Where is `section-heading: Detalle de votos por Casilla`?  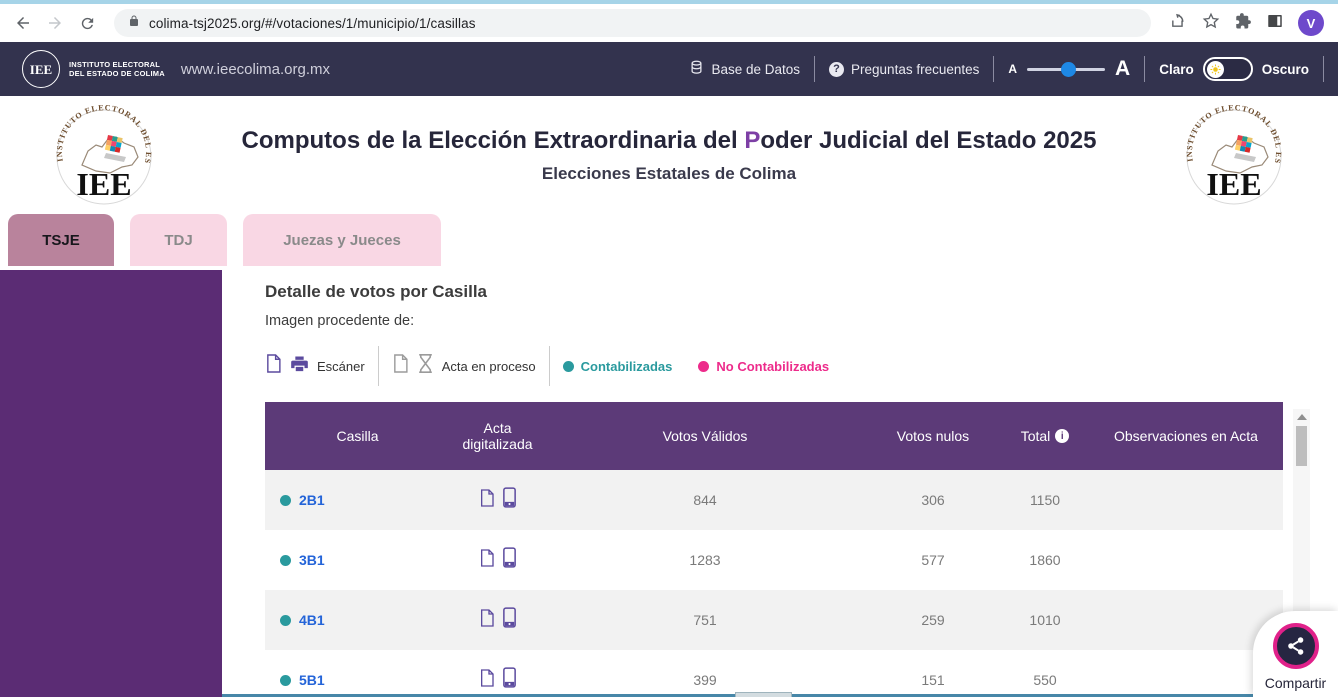
section-heading: Detalle de votos por Casilla is located at coordinates (376, 291).